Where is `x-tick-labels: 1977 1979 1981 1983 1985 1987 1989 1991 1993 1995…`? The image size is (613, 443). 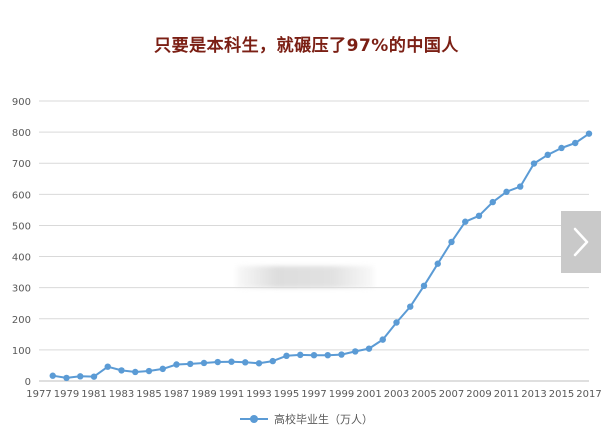 x-tick-labels: 1977 1979 1981 1983 1985 1987 1989 1991 1993 1995… is located at coordinates (313, 394).